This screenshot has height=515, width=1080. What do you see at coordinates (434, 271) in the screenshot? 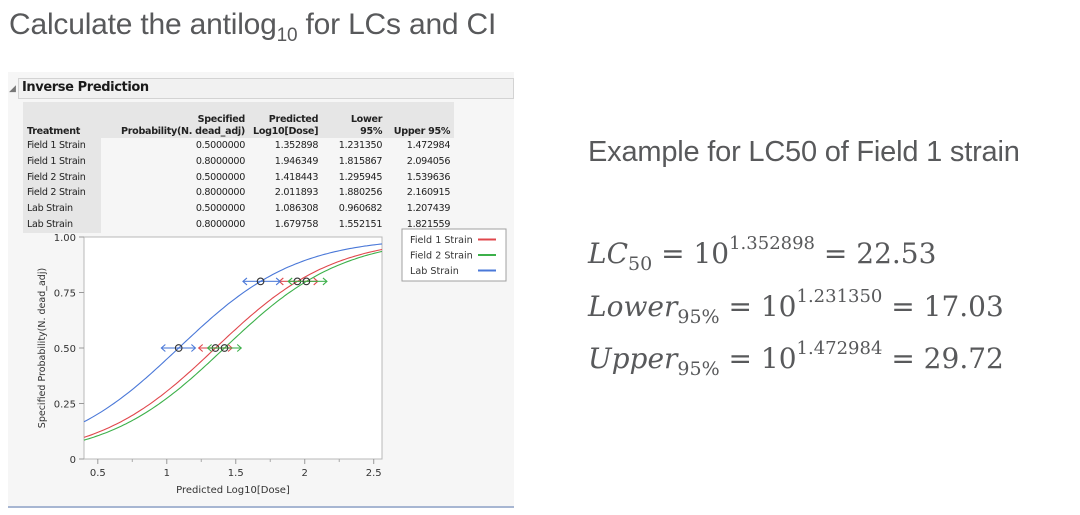
I see `legend-label: Lab Strain` at bounding box center [434, 271].